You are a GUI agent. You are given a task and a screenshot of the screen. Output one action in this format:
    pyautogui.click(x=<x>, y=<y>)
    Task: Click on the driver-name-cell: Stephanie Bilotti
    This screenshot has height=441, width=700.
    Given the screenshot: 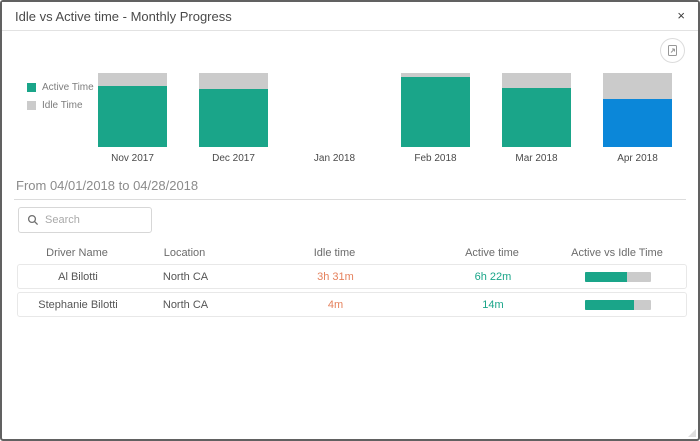 What is the action you would take?
    pyautogui.click(x=78, y=304)
    